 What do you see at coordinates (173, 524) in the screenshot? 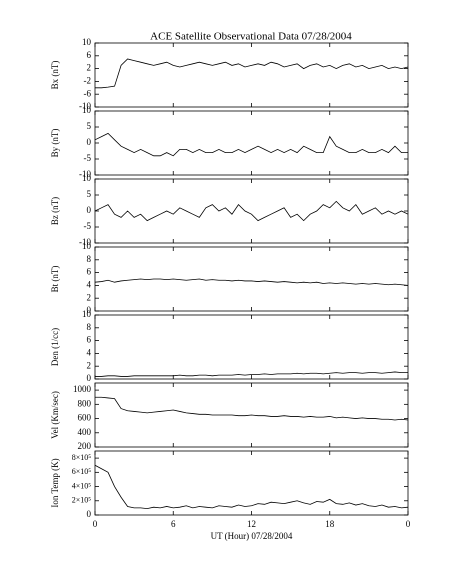
I see `x-tick-label: 6` at bounding box center [173, 524].